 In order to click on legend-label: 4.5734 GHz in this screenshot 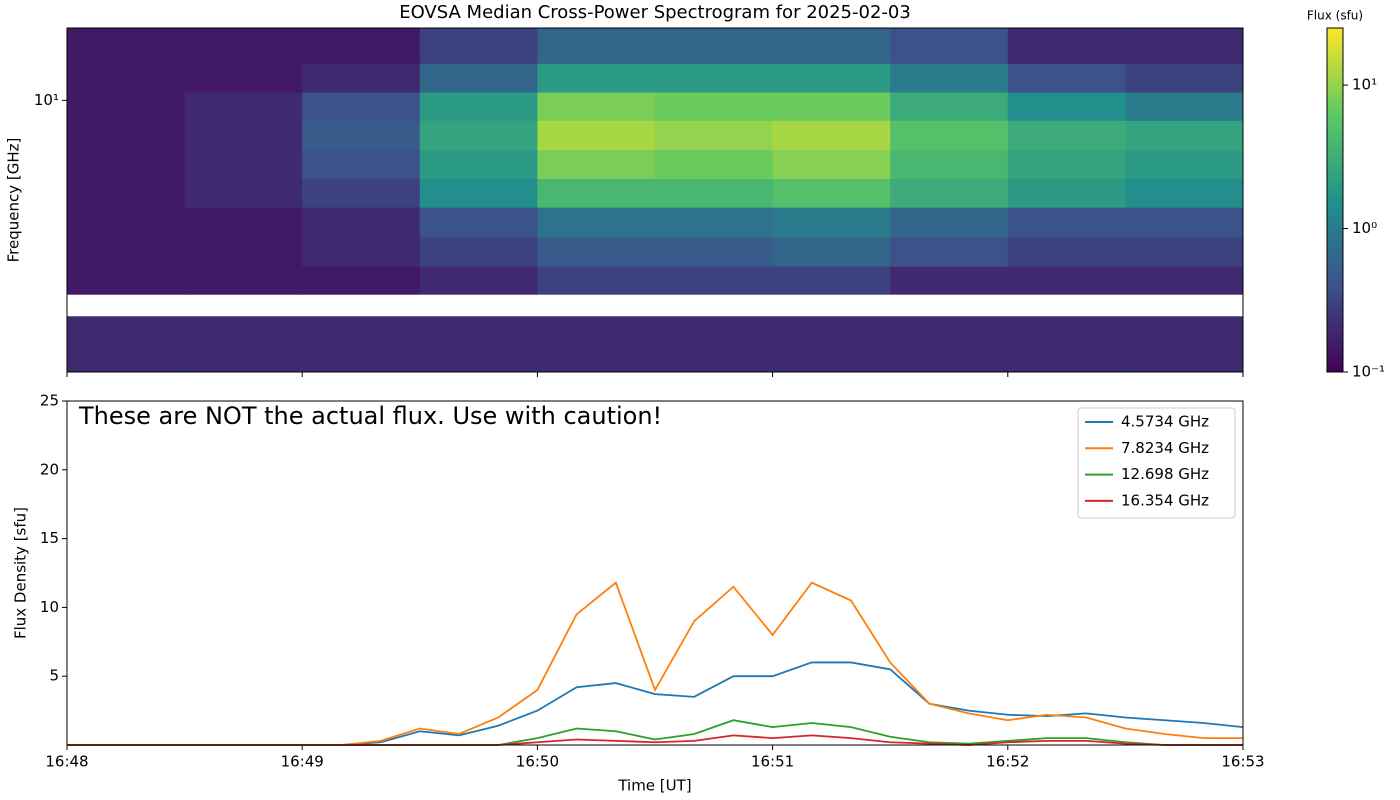, I will do `click(1165, 422)`.